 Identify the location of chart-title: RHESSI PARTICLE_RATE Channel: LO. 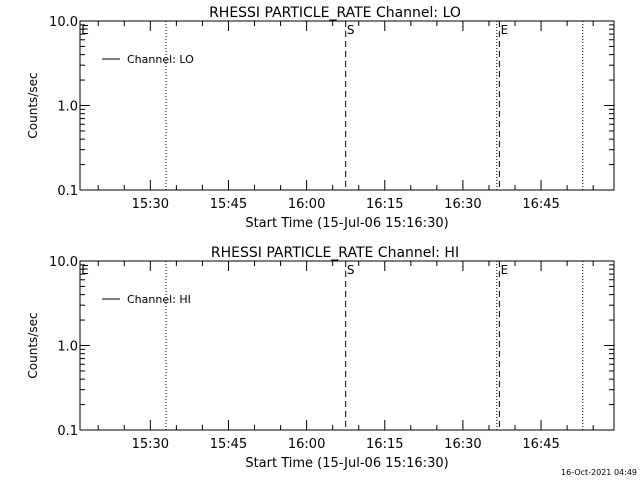
(335, 13).